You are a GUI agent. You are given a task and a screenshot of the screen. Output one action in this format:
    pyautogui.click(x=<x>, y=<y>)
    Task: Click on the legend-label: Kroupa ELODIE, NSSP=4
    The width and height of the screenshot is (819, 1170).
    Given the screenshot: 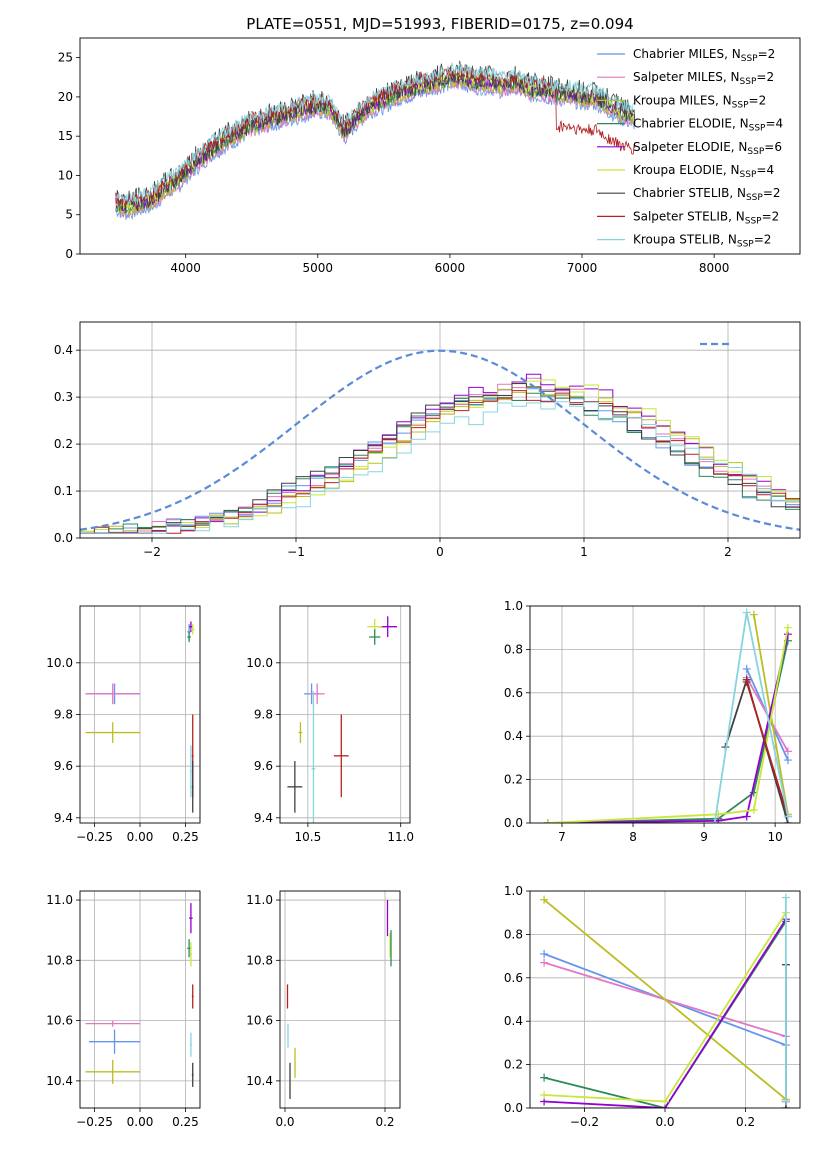 What is the action you would take?
    pyautogui.click(x=703, y=171)
    